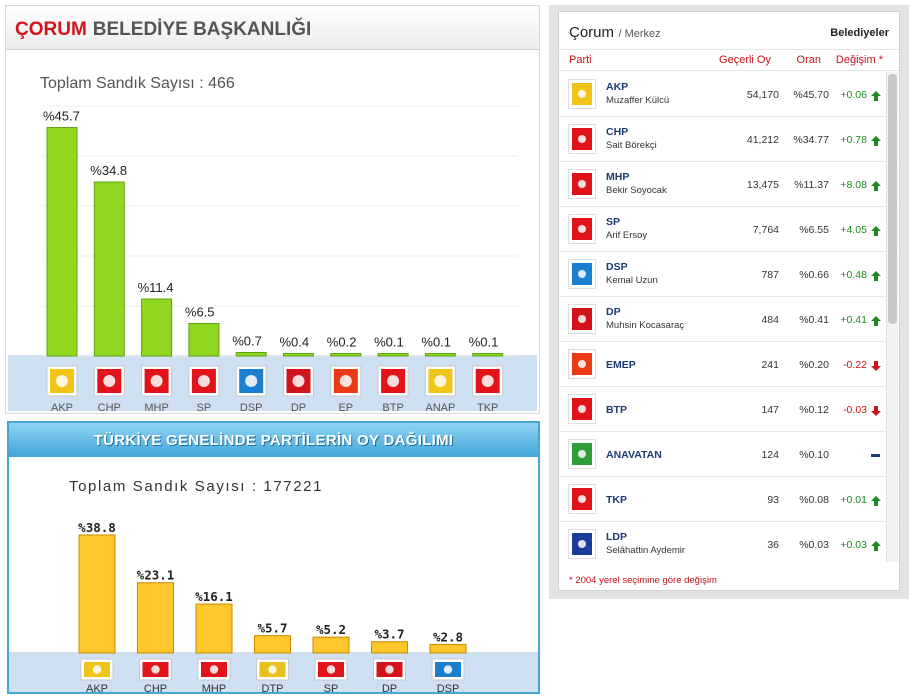 The image size is (917, 700). Describe the element at coordinates (762, 95) in the screenshot. I see `valid-votes: 54,170` at that location.